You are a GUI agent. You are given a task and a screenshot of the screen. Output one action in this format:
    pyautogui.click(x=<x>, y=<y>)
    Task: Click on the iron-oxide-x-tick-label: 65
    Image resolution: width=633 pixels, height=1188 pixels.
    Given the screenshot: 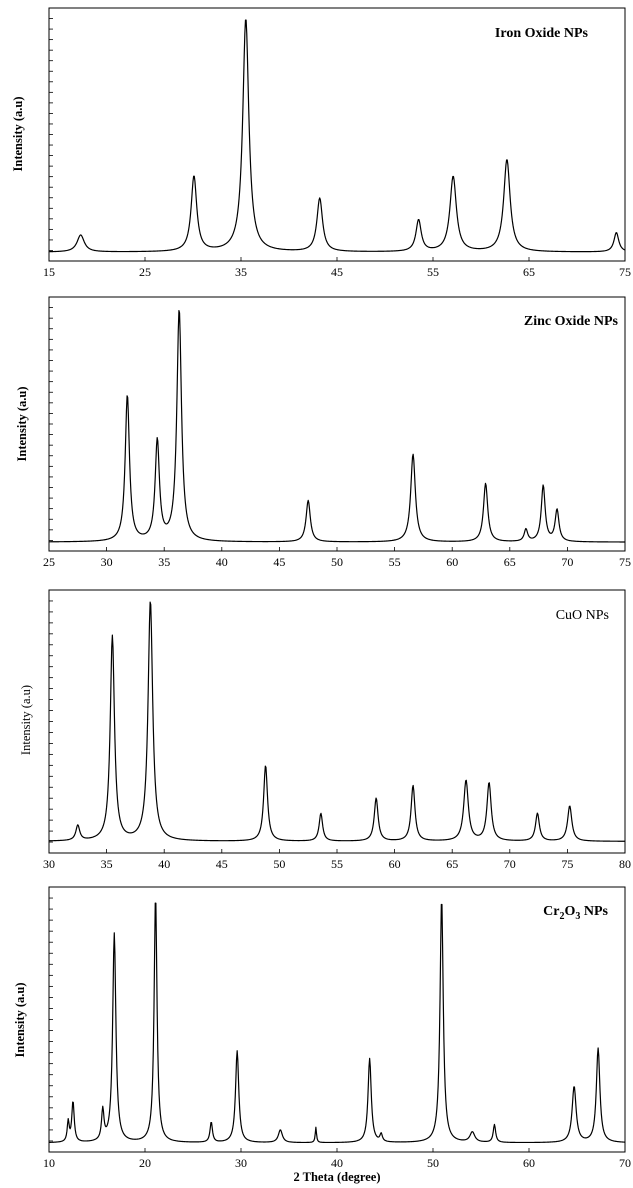 What is the action you would take?
    pyautogui.click(x=529, y=272)
    